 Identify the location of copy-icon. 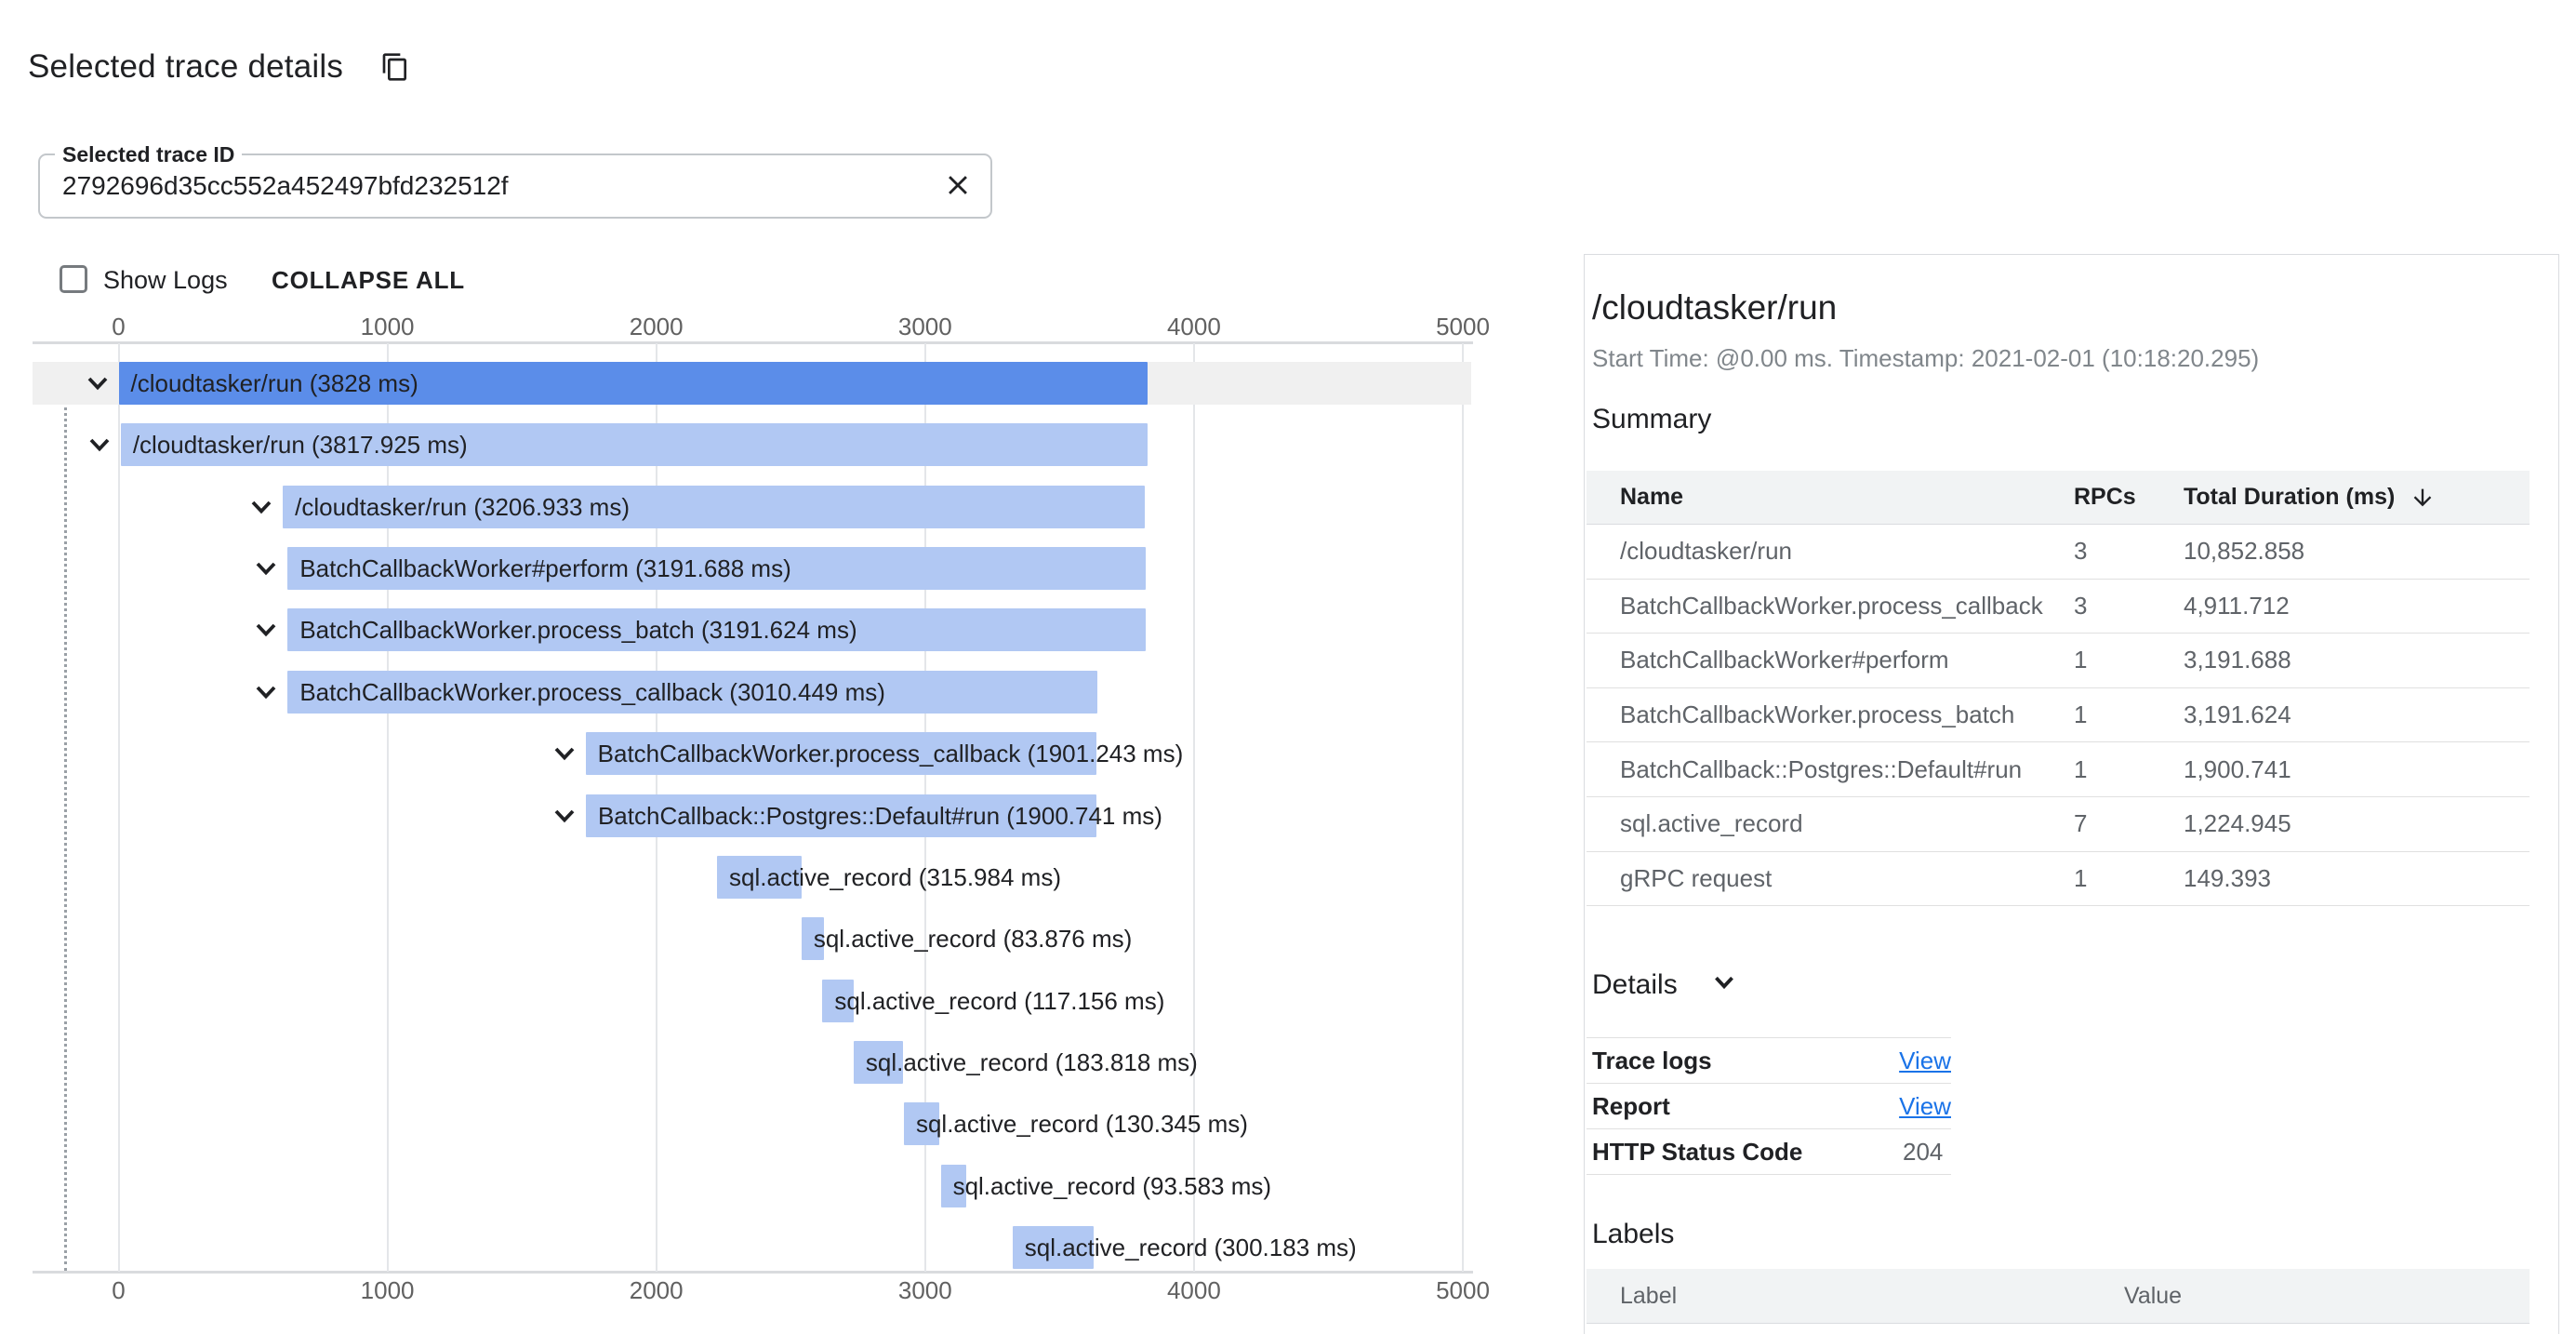
(394, 67).